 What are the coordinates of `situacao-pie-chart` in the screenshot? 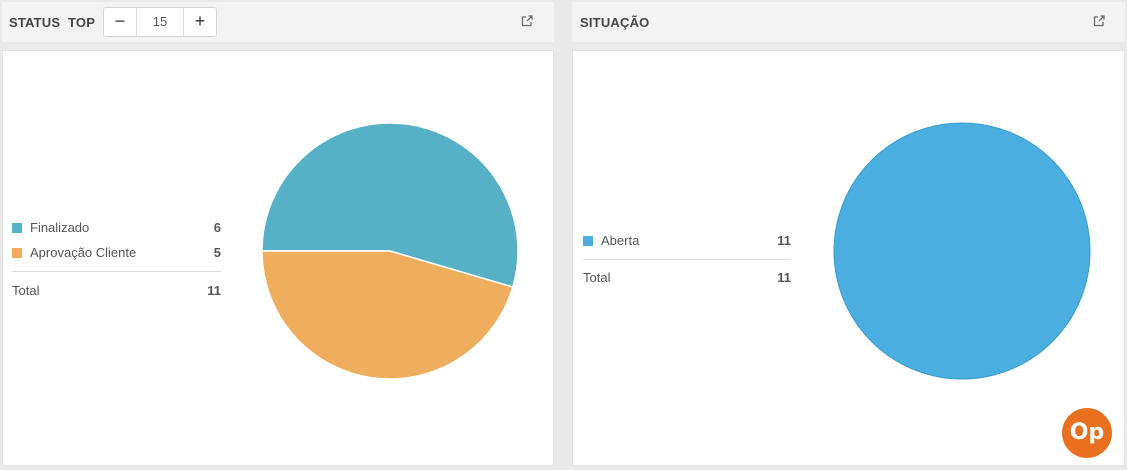 It's located at (962, 251).